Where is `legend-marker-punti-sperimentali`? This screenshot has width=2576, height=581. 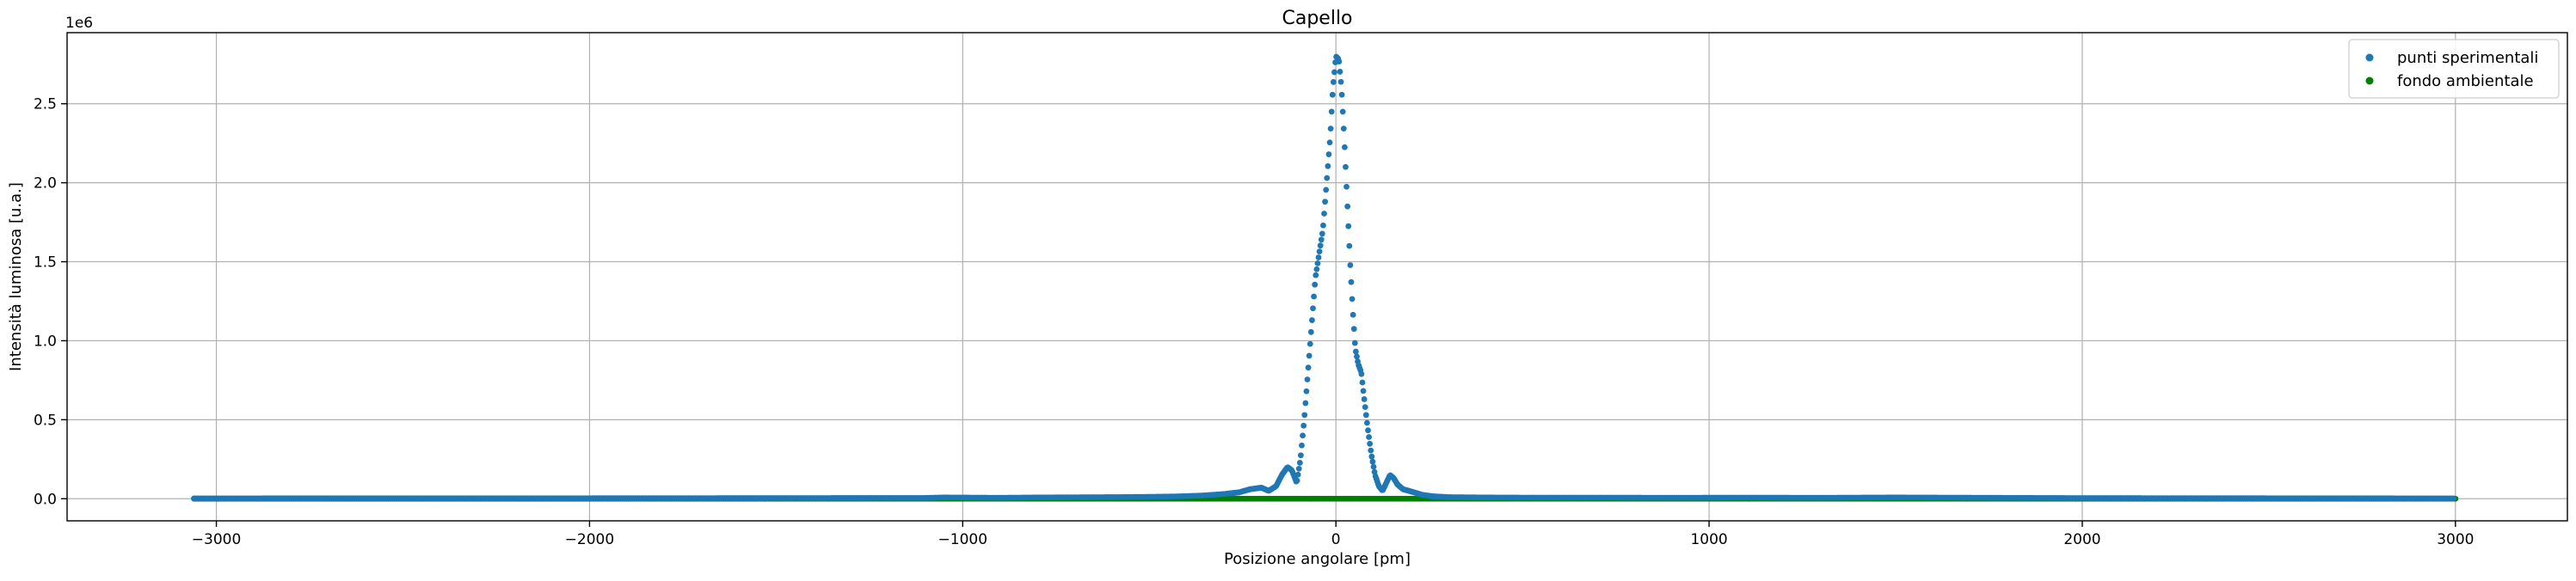 legend-marker-punti-sperimentali is located at coordinates (2369, 57).